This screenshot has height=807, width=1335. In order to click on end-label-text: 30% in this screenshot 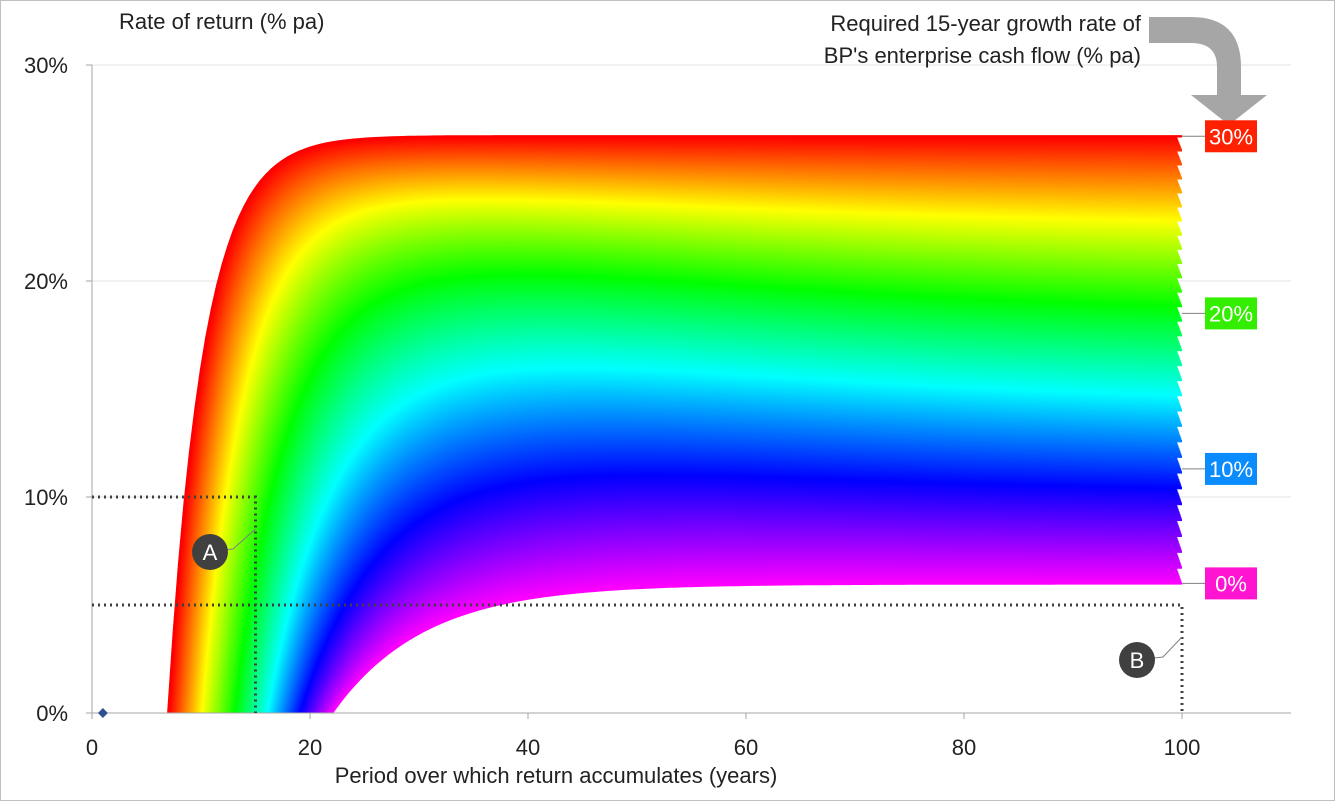, I will do `click(1231, 136)`.